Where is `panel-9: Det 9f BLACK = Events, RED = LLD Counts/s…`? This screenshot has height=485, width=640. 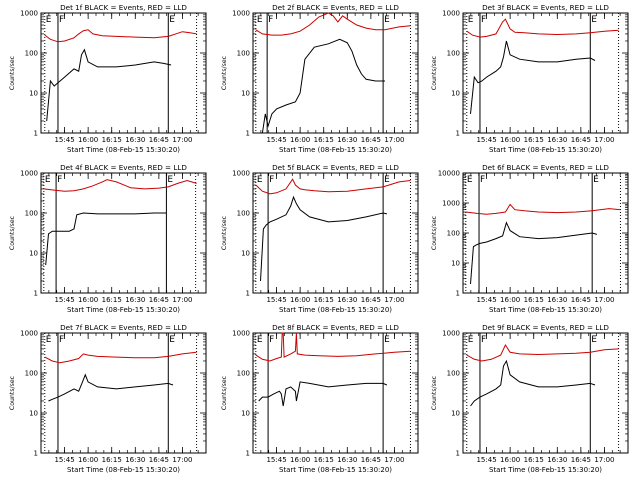 panel-9: Det 9f BLACK = Events, RED = LLD Counts/s… is located at coordinates (530, 398).